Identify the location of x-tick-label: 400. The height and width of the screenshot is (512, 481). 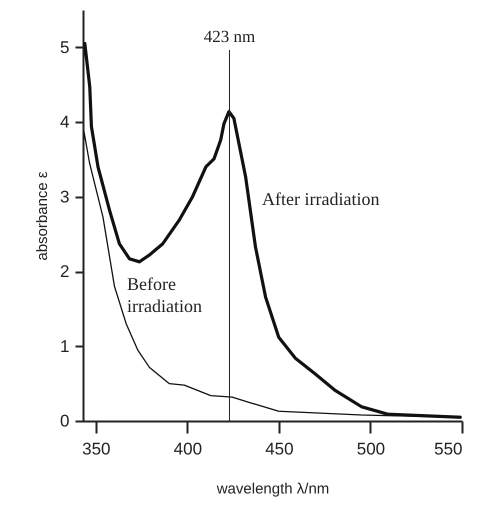
(188, 449).